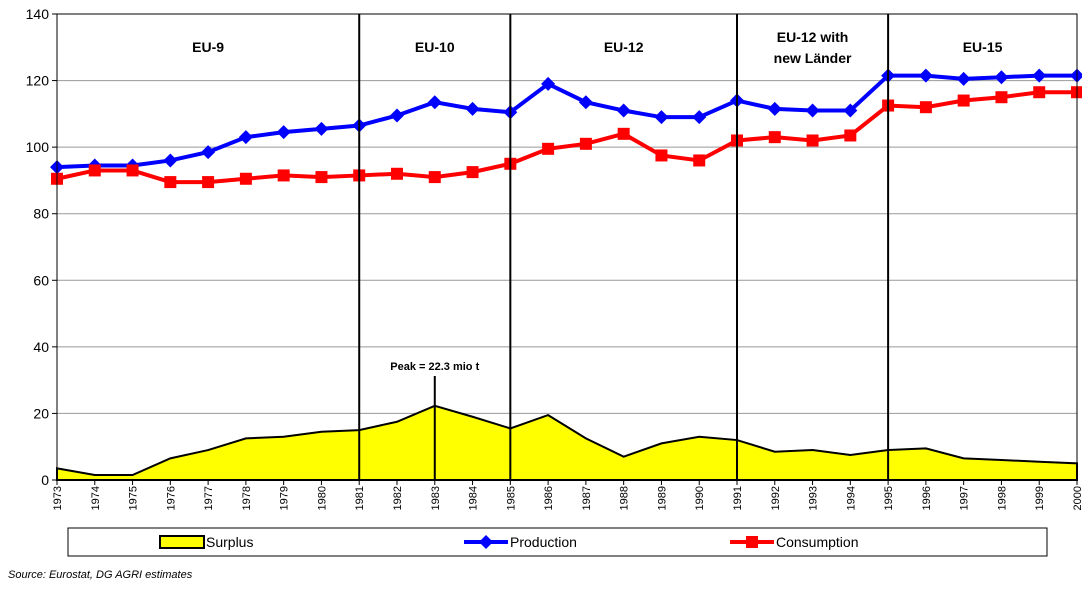 This screenshot has height=590, width=1082. Describe the element at coordinates (625, 498) in the screenshot. I see `x-tick-label: 1988` at that location.